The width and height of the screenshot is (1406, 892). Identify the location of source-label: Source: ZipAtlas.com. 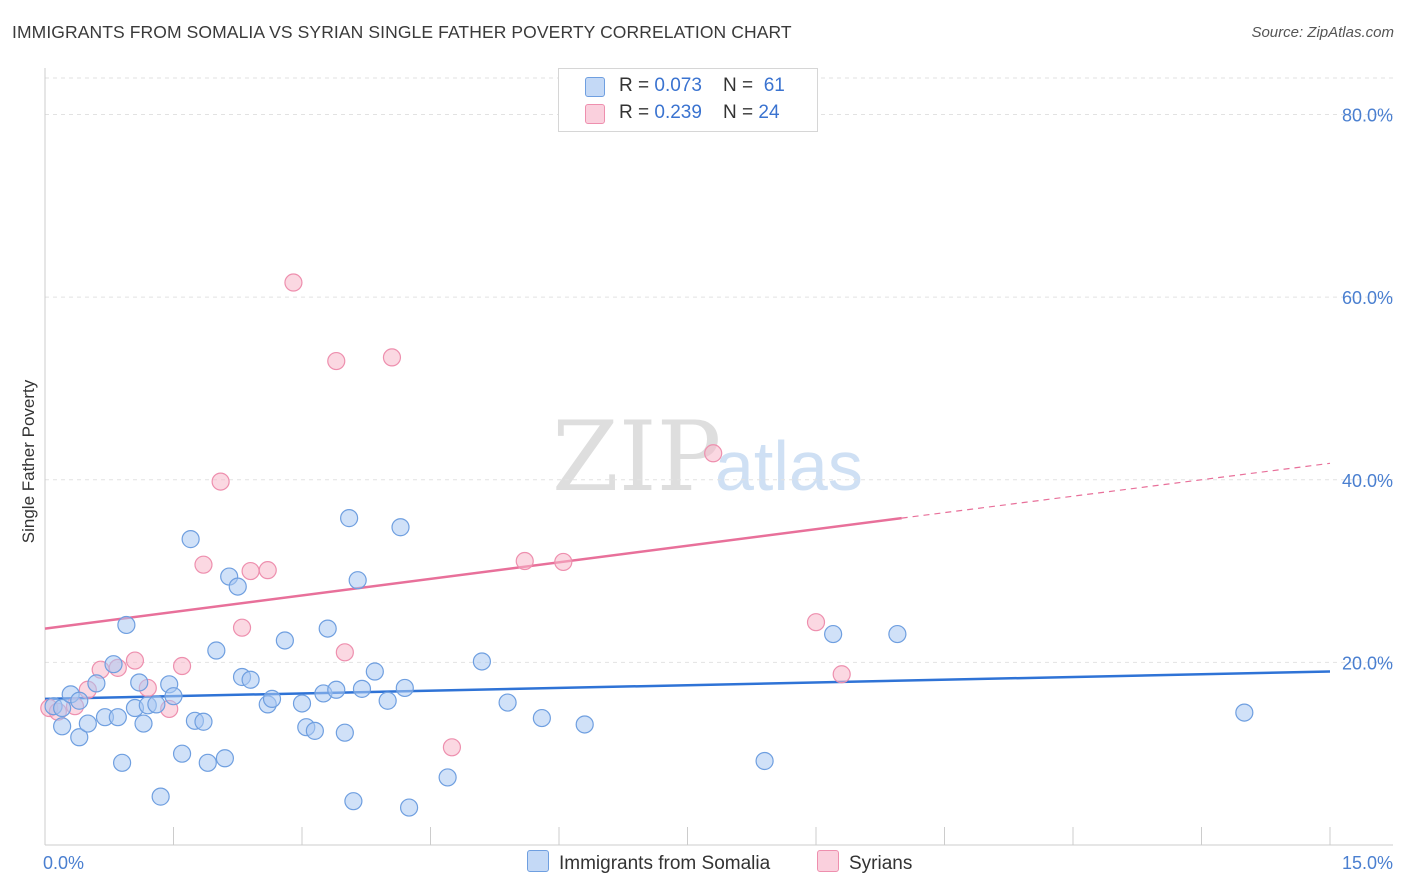
(1322, 32).